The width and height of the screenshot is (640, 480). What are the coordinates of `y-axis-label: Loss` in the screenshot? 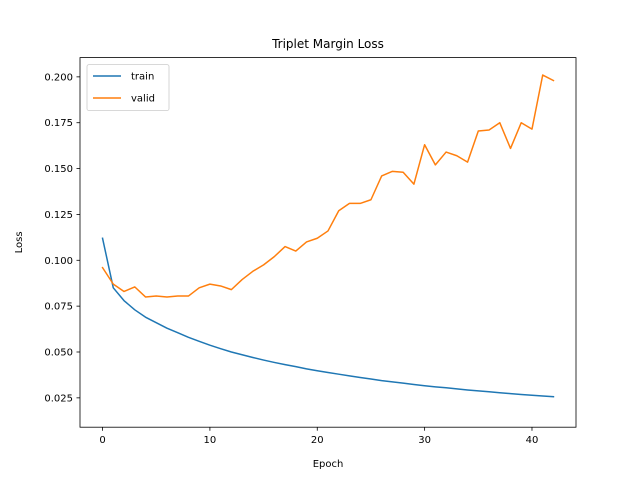 It's located at (19, 242).